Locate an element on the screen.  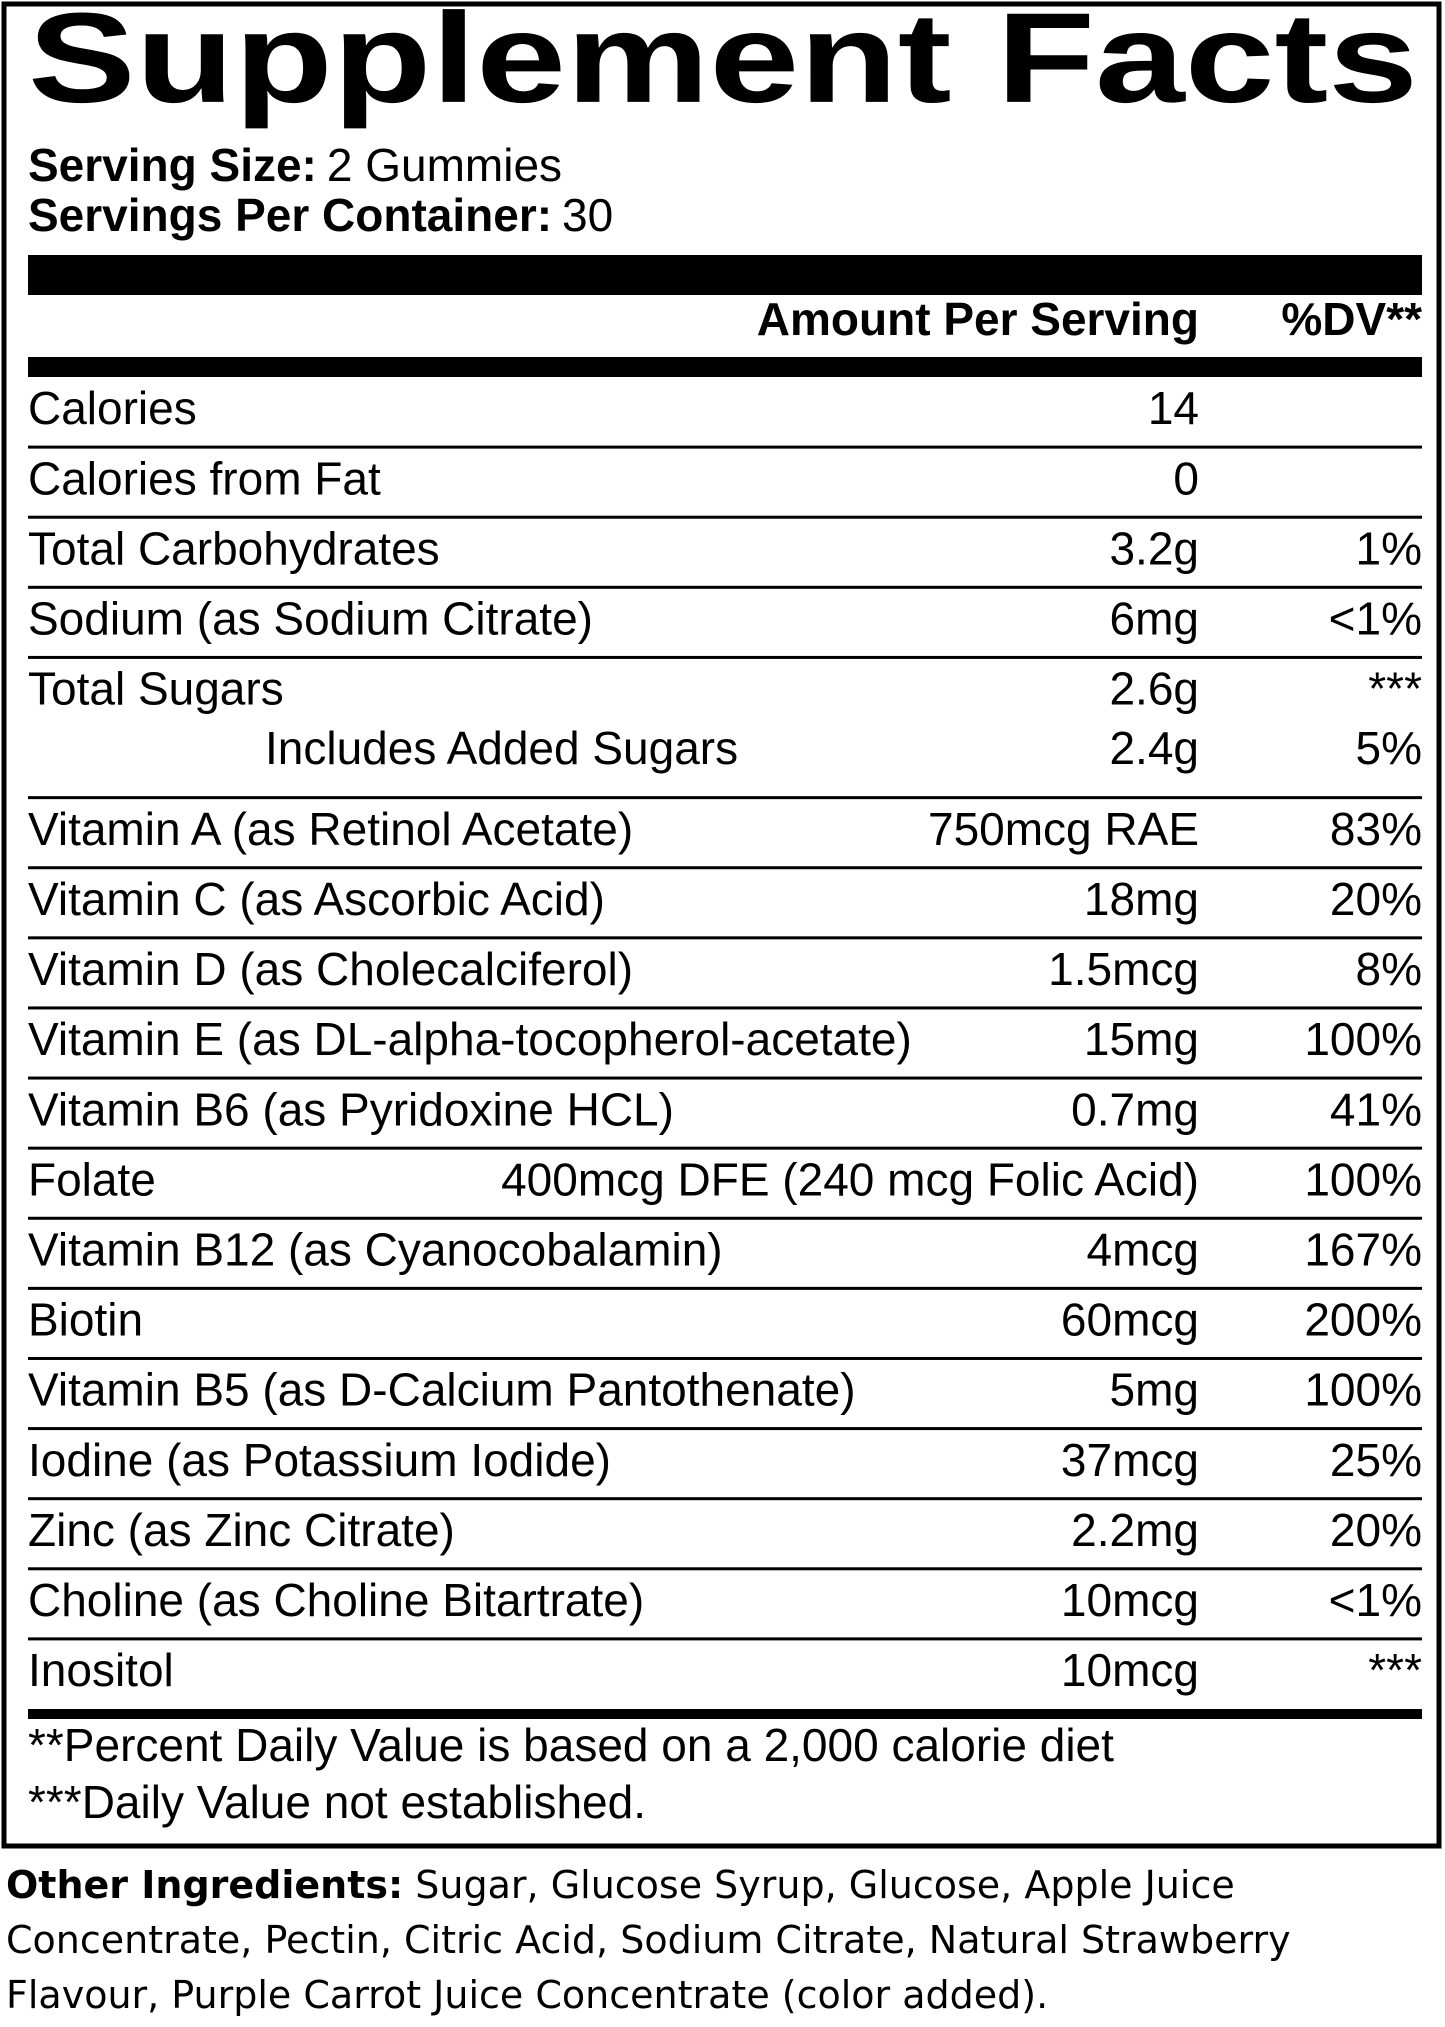
nutrient-amount: 4mcg is located at coordinates (1143, 1249).